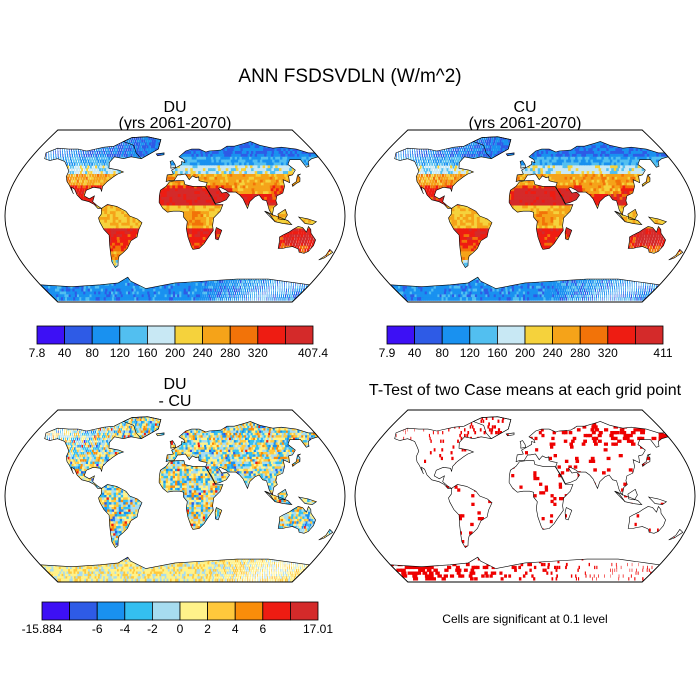  I want to click on map-du-minus-cu, so click(175, 496).